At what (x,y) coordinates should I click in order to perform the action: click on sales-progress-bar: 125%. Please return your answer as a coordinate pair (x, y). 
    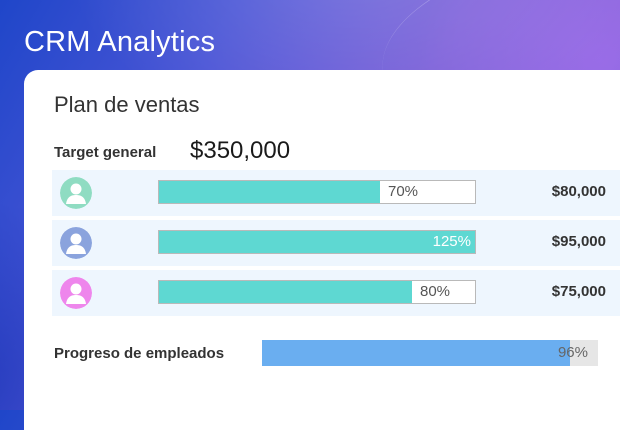
    Looking at the image, I should click on (317, 242).